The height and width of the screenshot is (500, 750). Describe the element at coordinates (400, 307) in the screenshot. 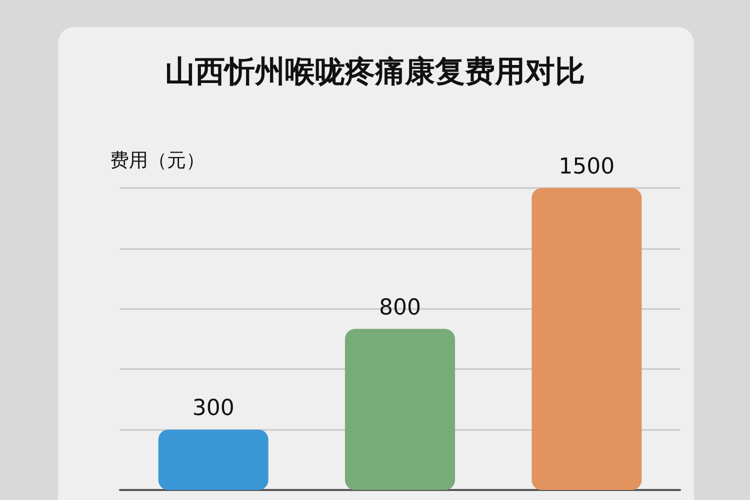

I see `data-label: 800` at that location.